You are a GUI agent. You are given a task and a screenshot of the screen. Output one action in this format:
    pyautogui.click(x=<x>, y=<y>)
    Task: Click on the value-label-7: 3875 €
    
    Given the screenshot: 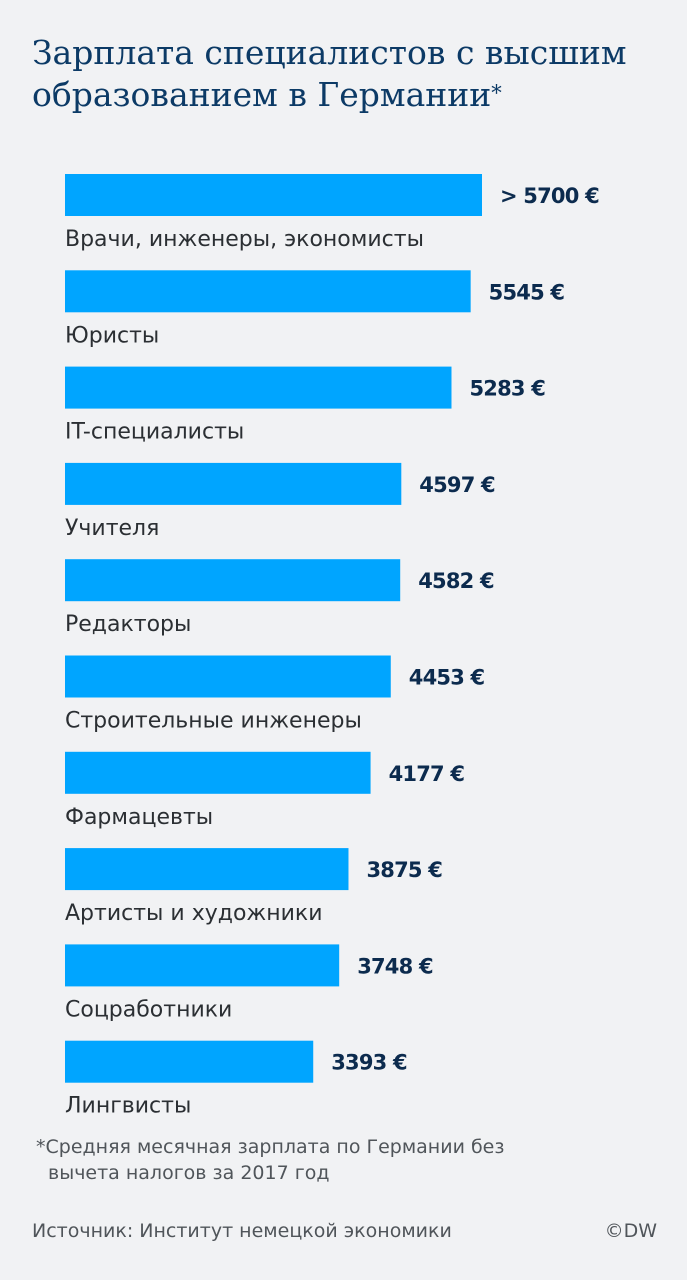 What is the action you would take?
    pyautogui.click(x=404, y=870)
    